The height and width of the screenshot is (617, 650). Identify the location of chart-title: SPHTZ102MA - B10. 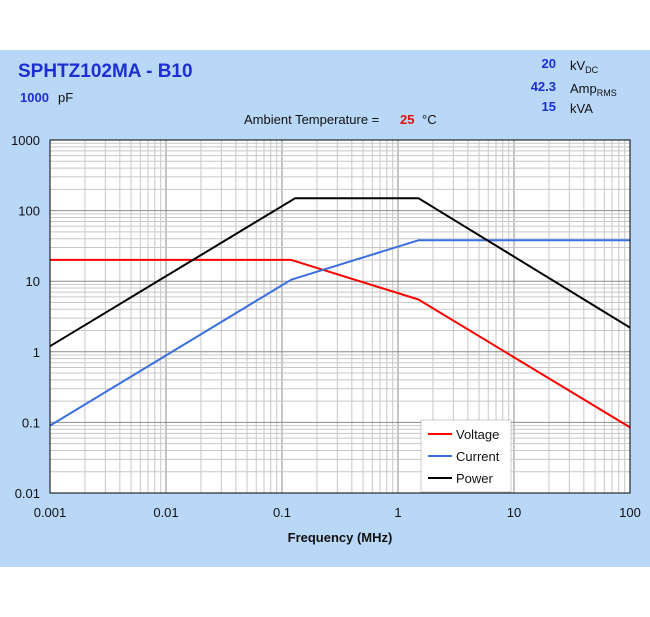
(105, 71).